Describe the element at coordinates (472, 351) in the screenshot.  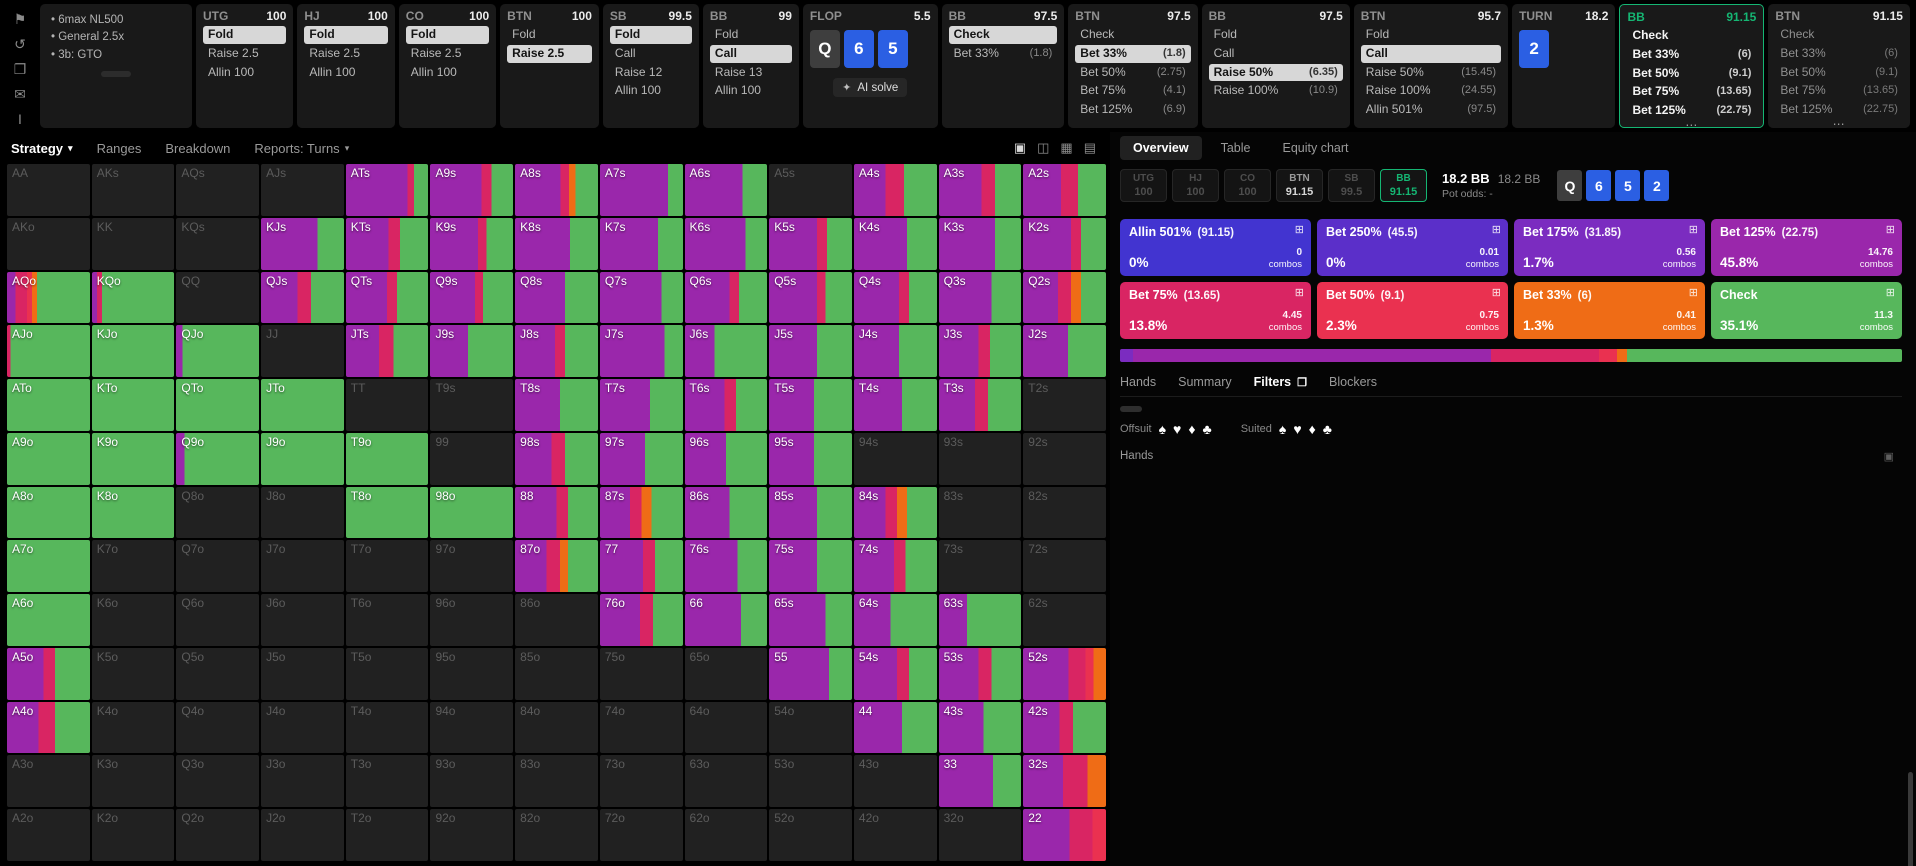
I see `hand-cell-j9s: J9s` at that location.